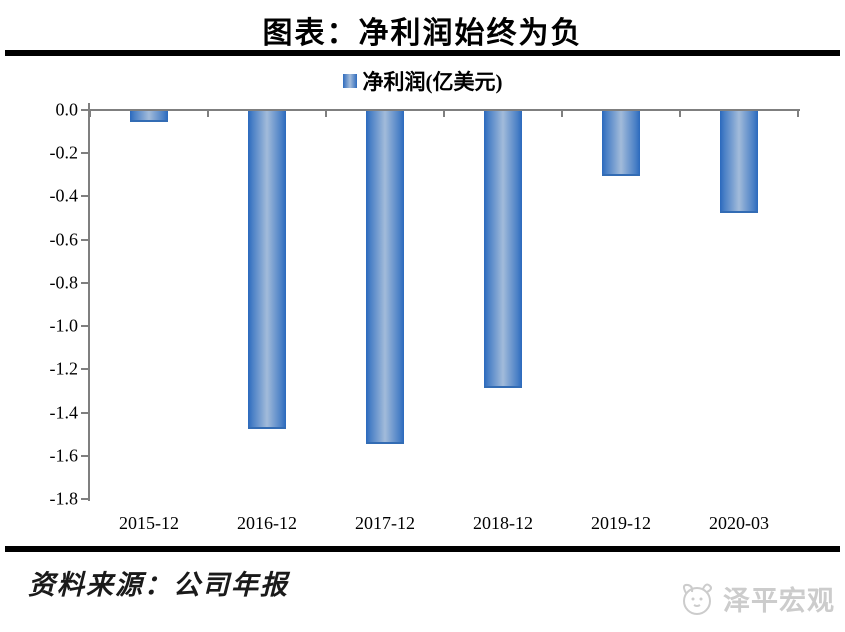 The width and height of the screenshot is (845, 632). I want to click on y-axis-label: -1.0, so click(64, 325).